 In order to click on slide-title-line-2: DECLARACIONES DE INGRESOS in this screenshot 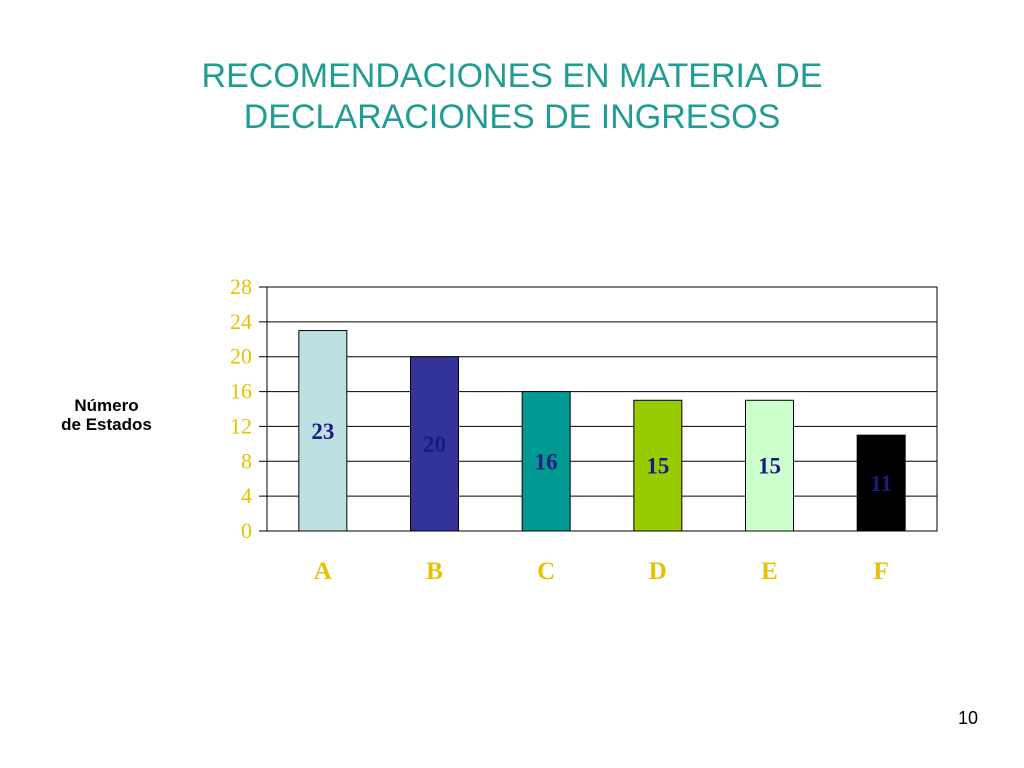, I will do `click(512, 117)`.